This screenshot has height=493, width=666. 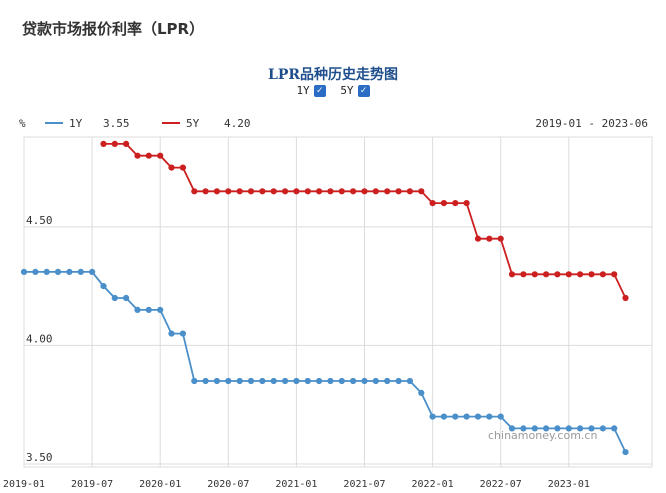 I want to click on toggle-1y: 1Y ✓, so click(x=311, y=90).